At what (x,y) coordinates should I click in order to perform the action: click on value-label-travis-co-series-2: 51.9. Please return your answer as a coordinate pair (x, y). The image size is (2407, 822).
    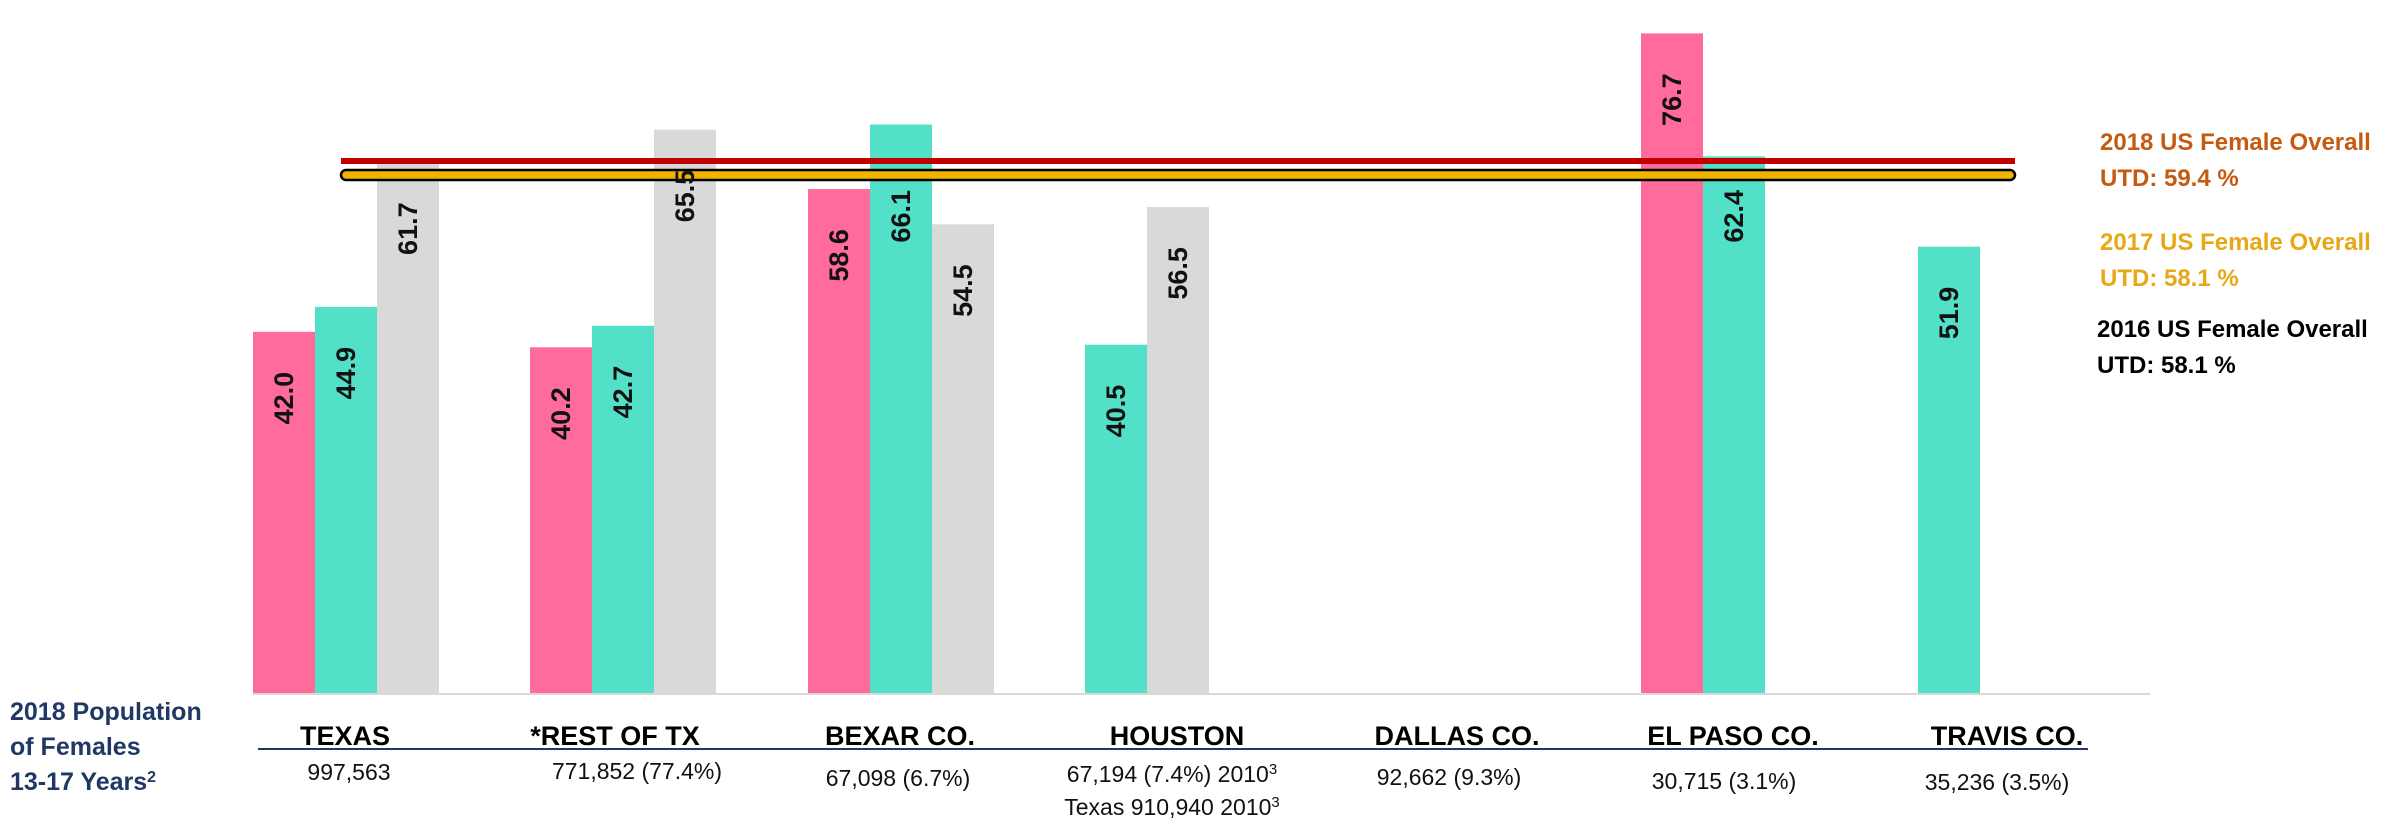
    Looking at the image, I should click on (1949, 313).